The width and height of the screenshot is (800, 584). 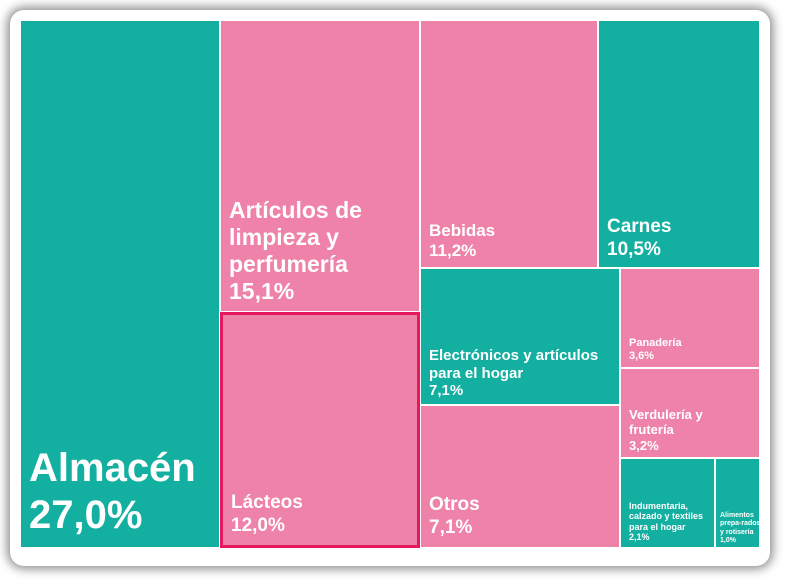 What do you see at coordinates (690, 318) in the screenshot?
I see `treemap-tile-panaderia: Panadería 3,6%` at bounding box center [690, 318].